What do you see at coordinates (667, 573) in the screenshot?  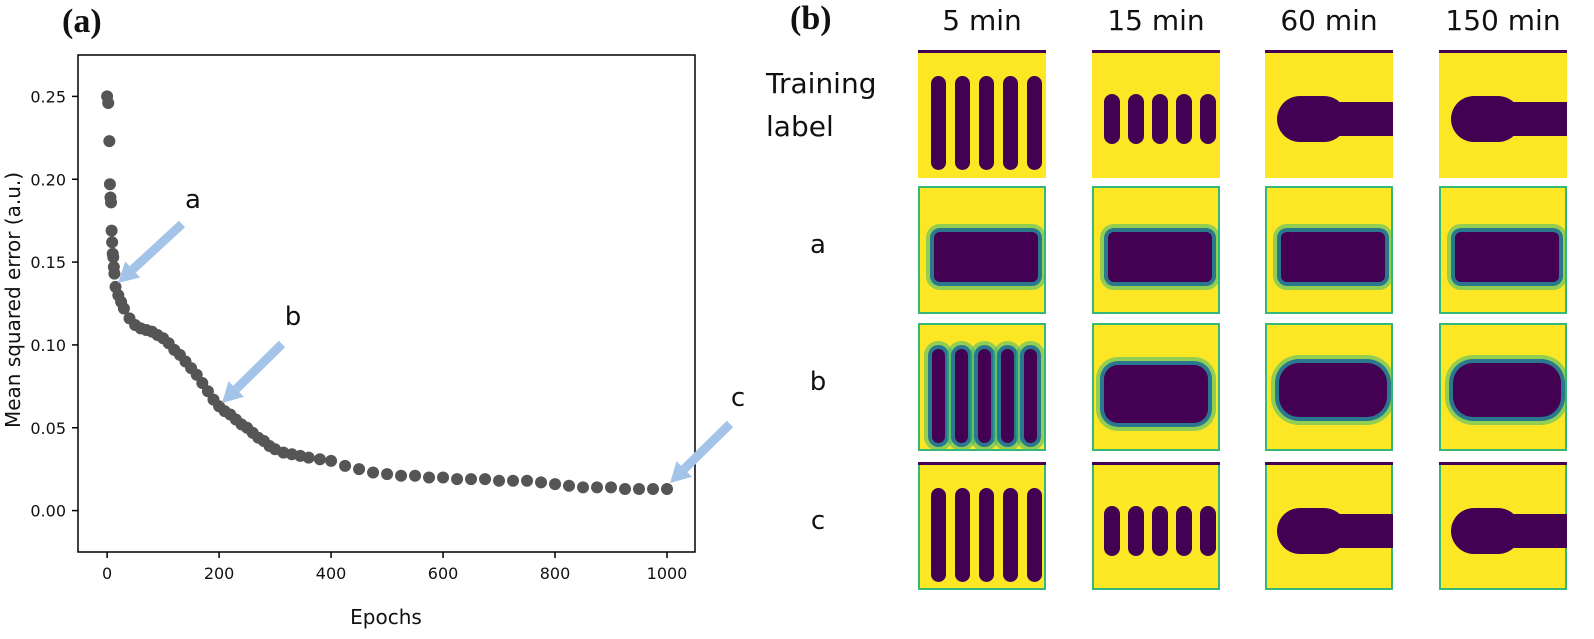 I see `x-tick-label: 1000` at bounding box center [667, 573].